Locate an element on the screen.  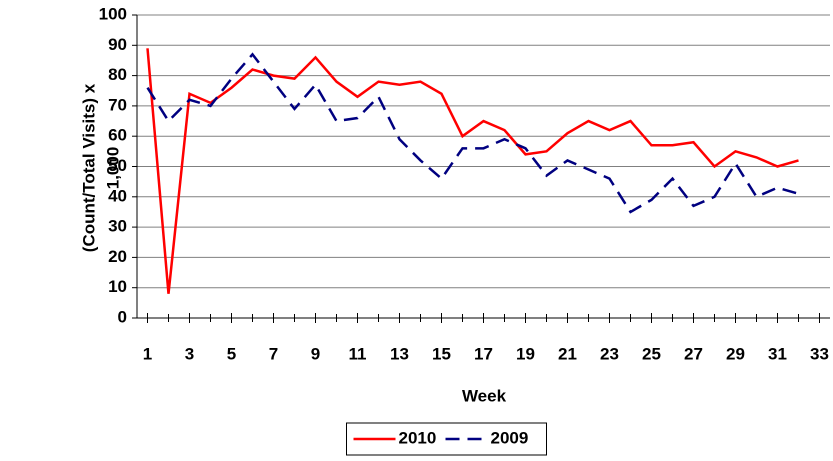
y-tick-label: 10 is located at coordinates (117, 286).